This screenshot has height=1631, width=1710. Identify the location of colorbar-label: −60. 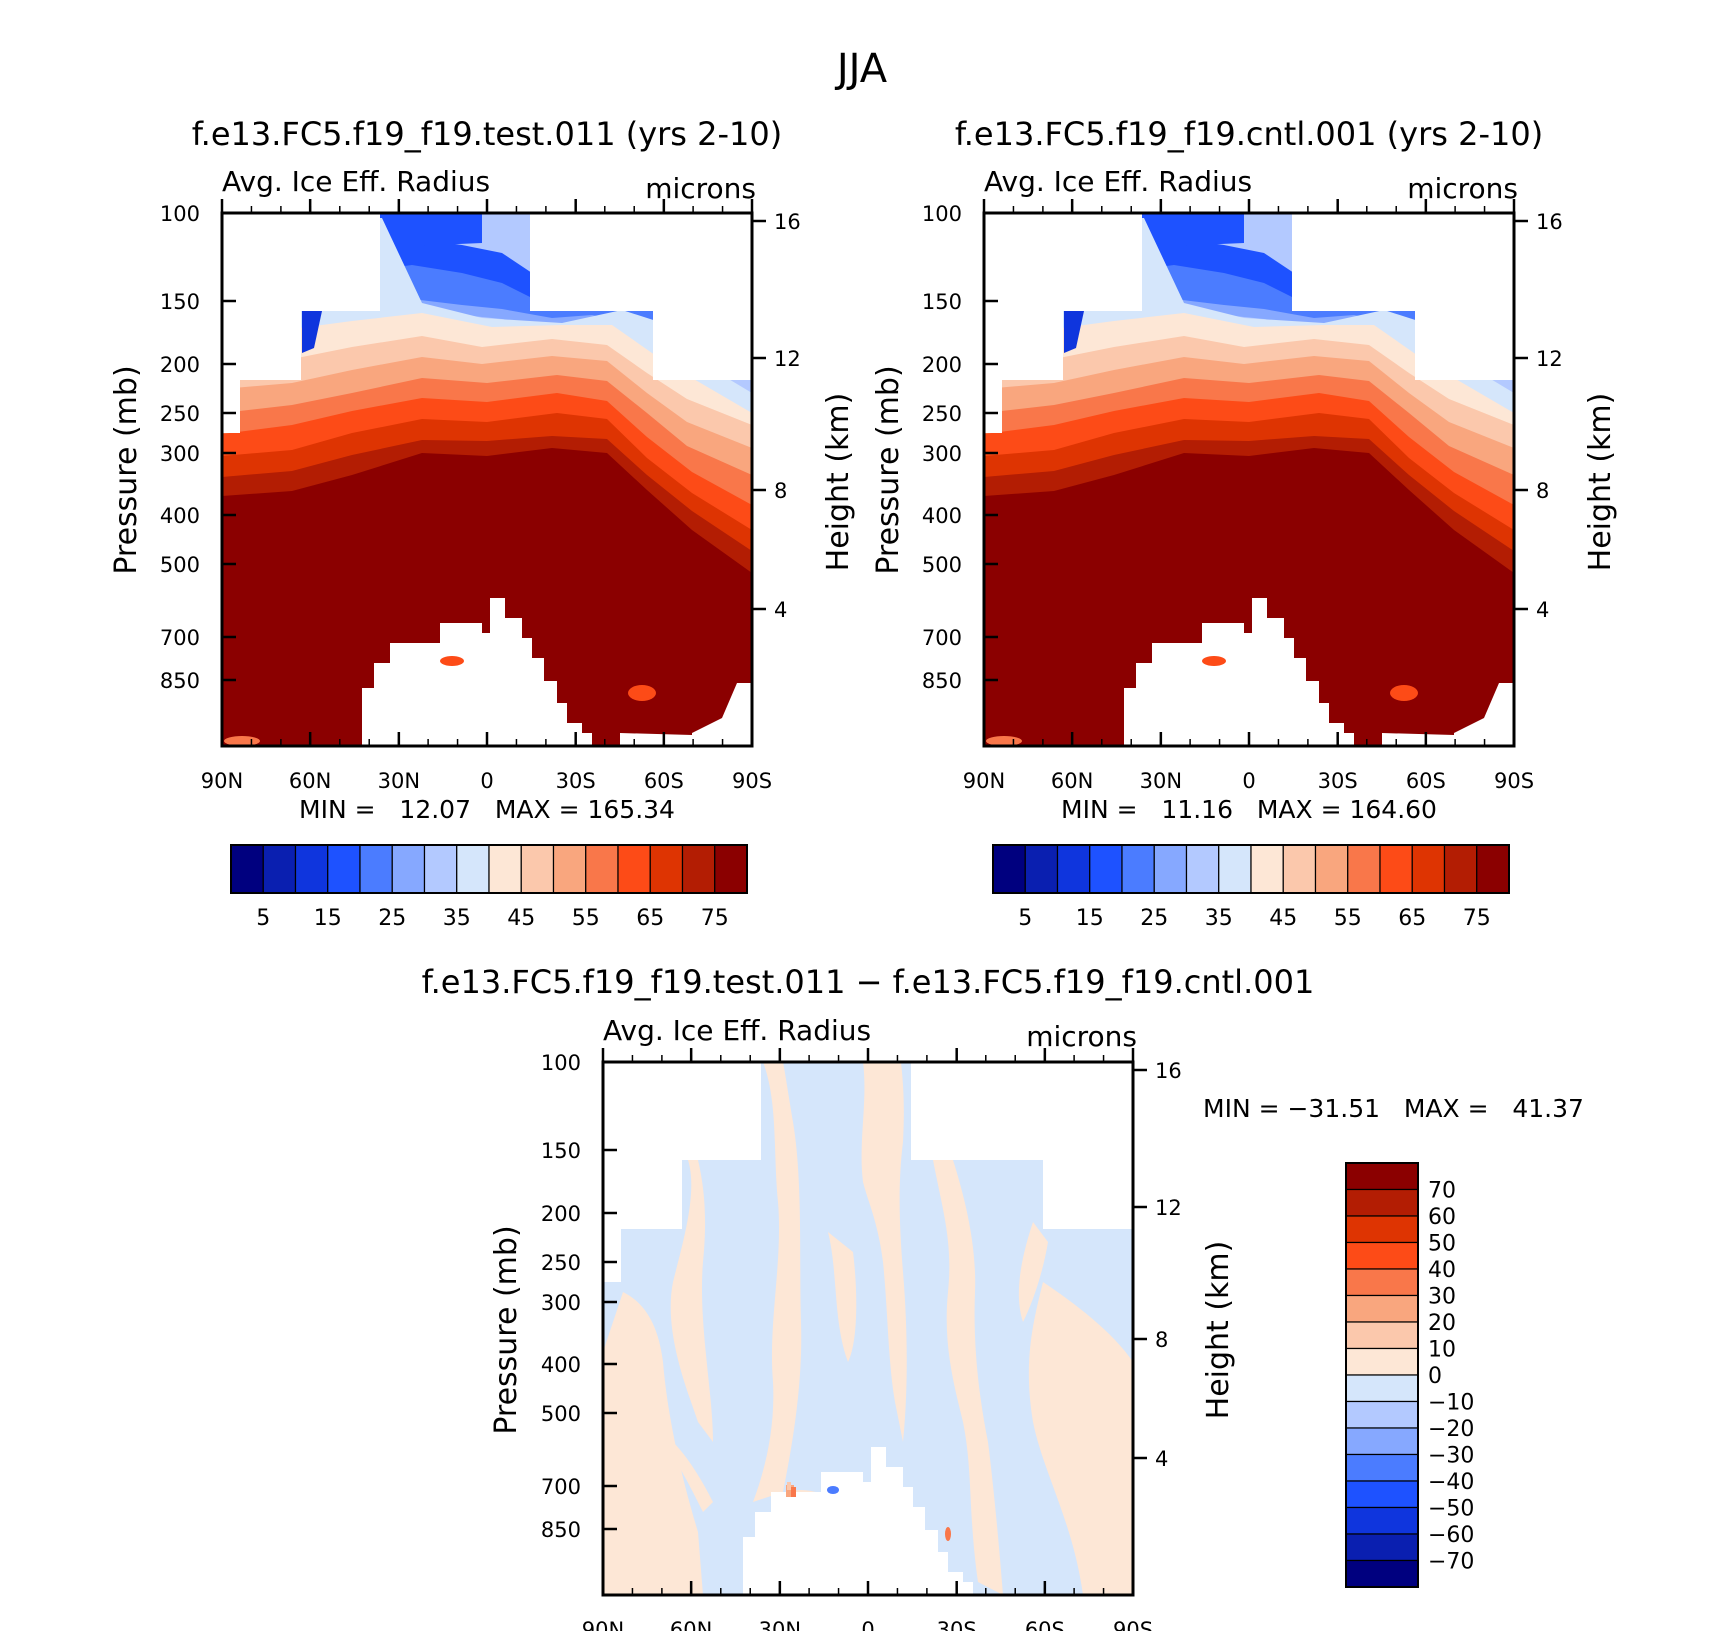
(1451, 1535).